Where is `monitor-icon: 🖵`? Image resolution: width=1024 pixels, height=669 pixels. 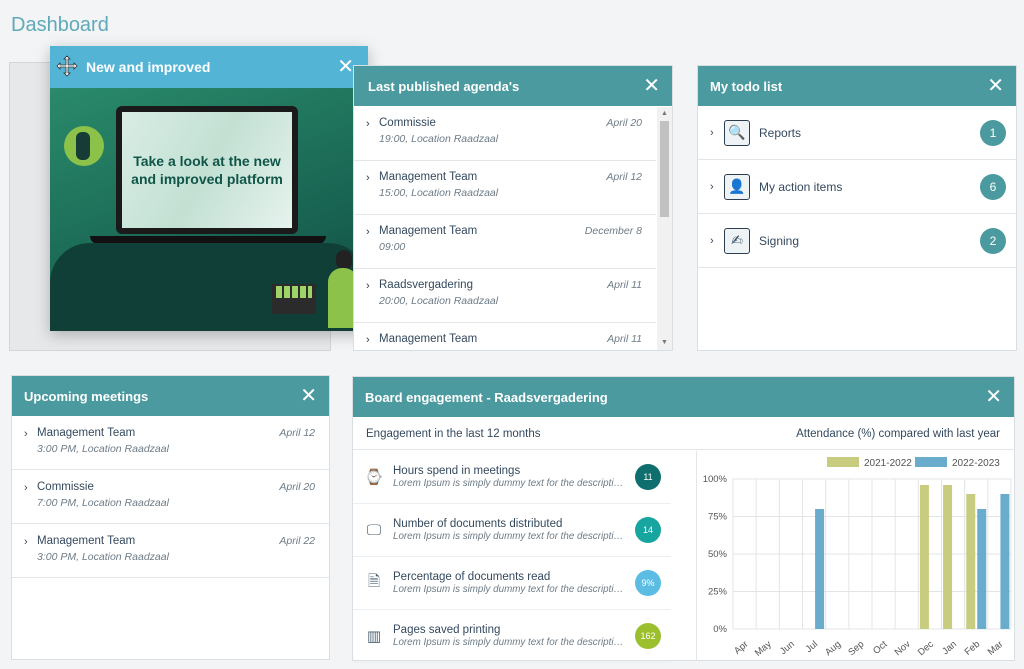
monitor-icon: 🖵 is located at coordinates (374, 530).